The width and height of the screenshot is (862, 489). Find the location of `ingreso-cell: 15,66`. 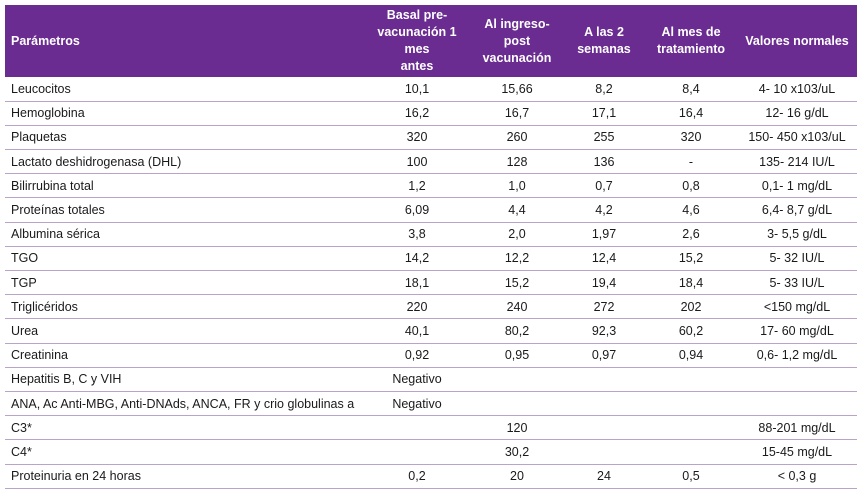

ingreso-cell: 15,66 is located at coordinates (517, 89).